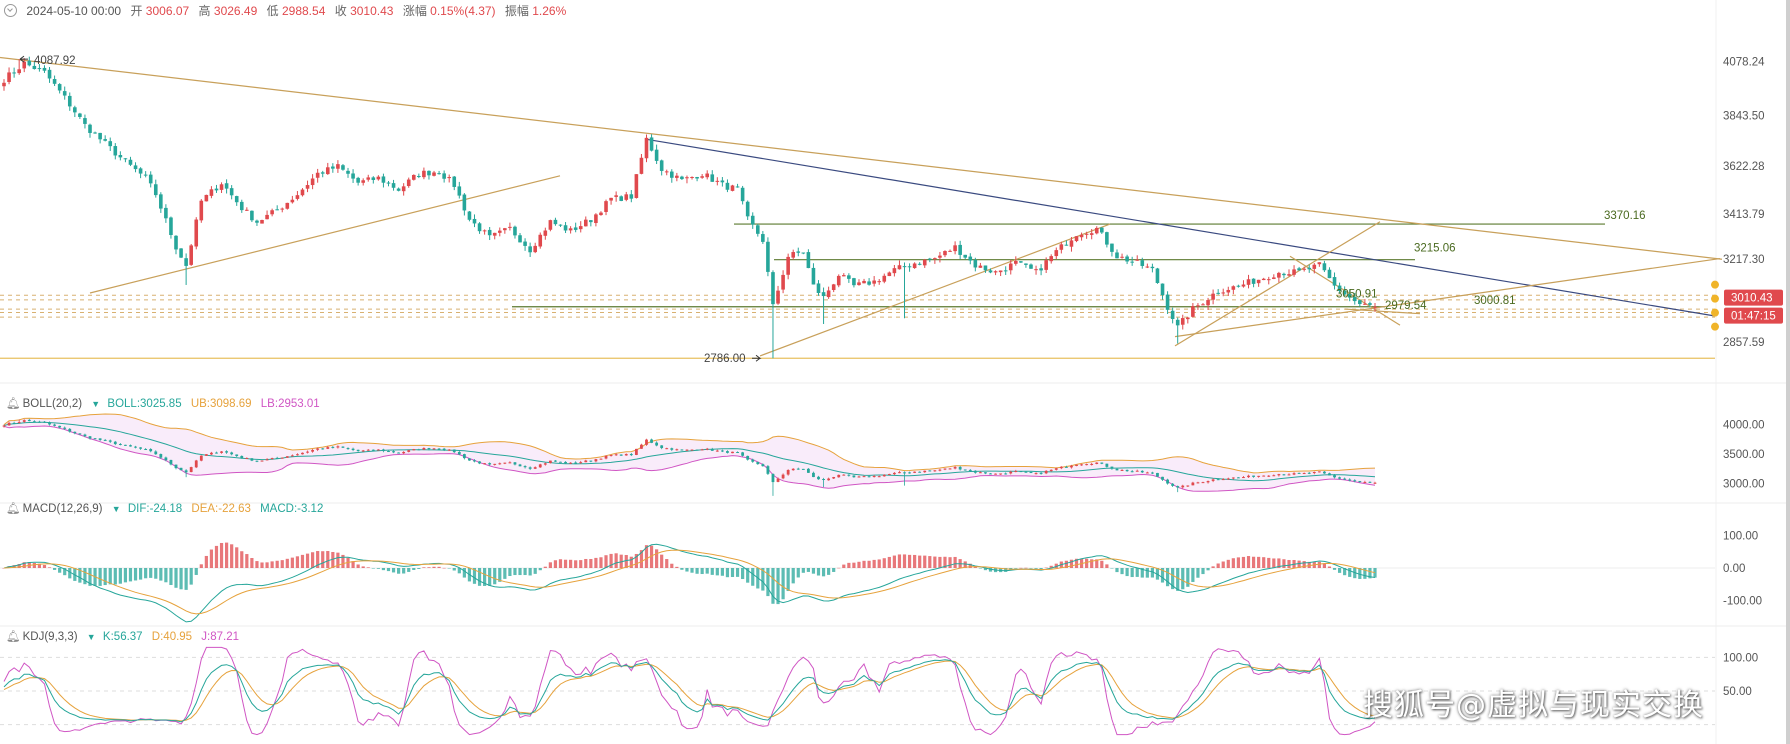 This screenshot has width=1790, height=744. I want to click on boll-mid-line, so click(689, 451).